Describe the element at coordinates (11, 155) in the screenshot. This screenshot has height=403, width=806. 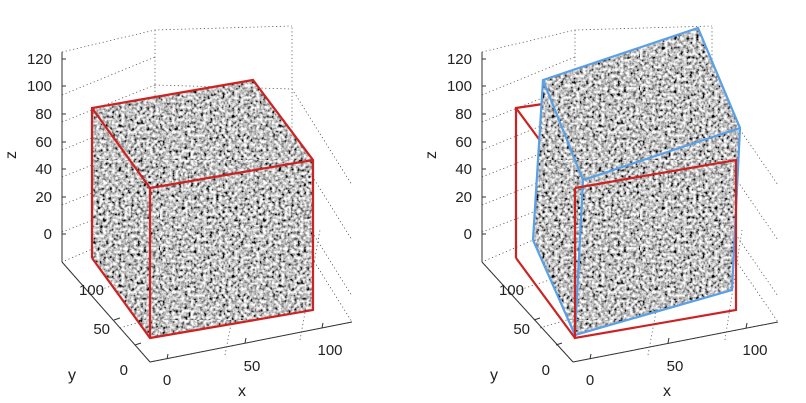
I see `left-z-axis-label: z` at that location.